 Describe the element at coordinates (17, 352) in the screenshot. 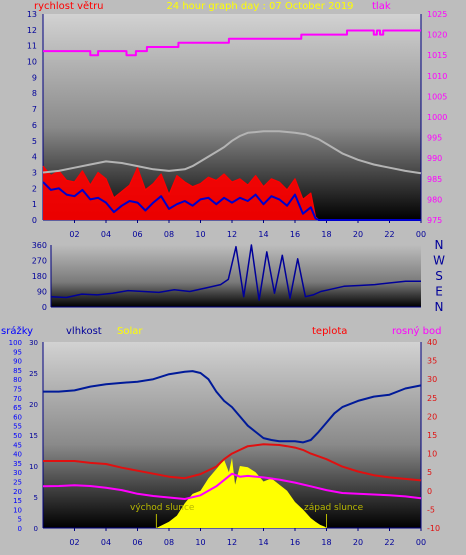

I see `rain-tick: 95` at that location.